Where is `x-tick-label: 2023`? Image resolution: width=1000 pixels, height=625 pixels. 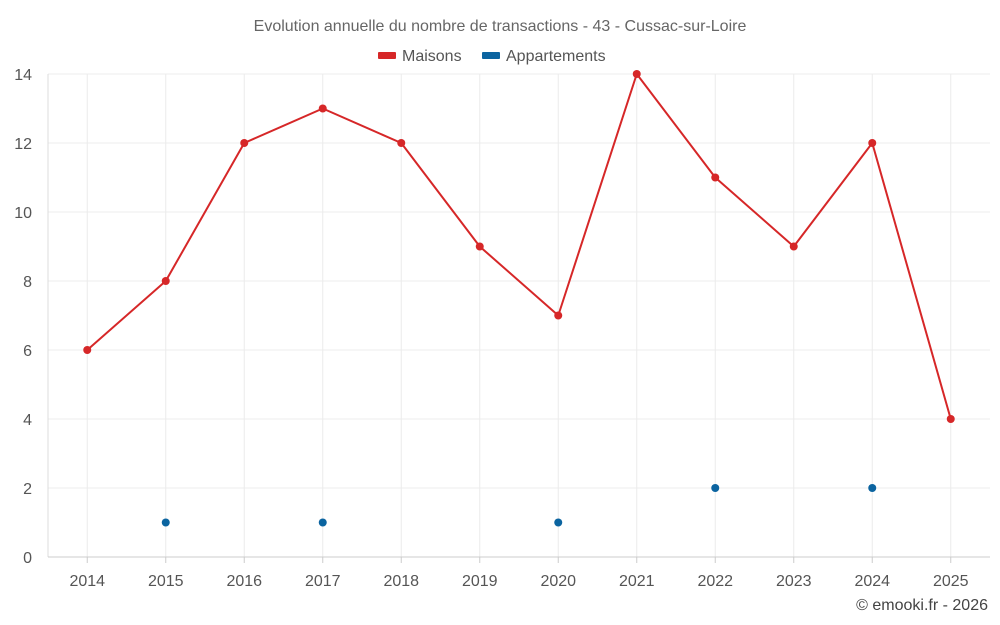 x-tick-label: 2023 is located at coordinates (794, 581).